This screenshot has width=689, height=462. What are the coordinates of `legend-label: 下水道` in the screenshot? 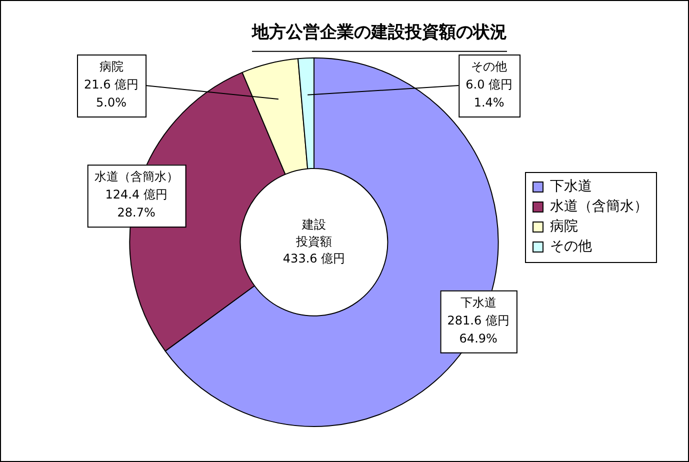 It's located at (571, 186).